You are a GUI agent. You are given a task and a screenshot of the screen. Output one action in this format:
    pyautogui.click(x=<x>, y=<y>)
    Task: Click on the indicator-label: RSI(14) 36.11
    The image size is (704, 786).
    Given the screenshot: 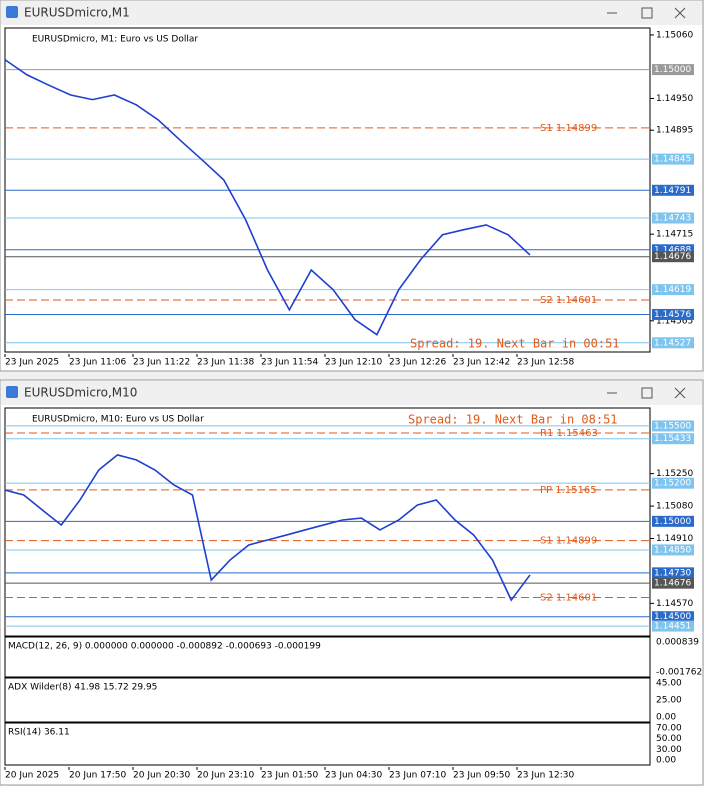 What is the action you would take?
    pyautogui.click(x=39, y=733)
    